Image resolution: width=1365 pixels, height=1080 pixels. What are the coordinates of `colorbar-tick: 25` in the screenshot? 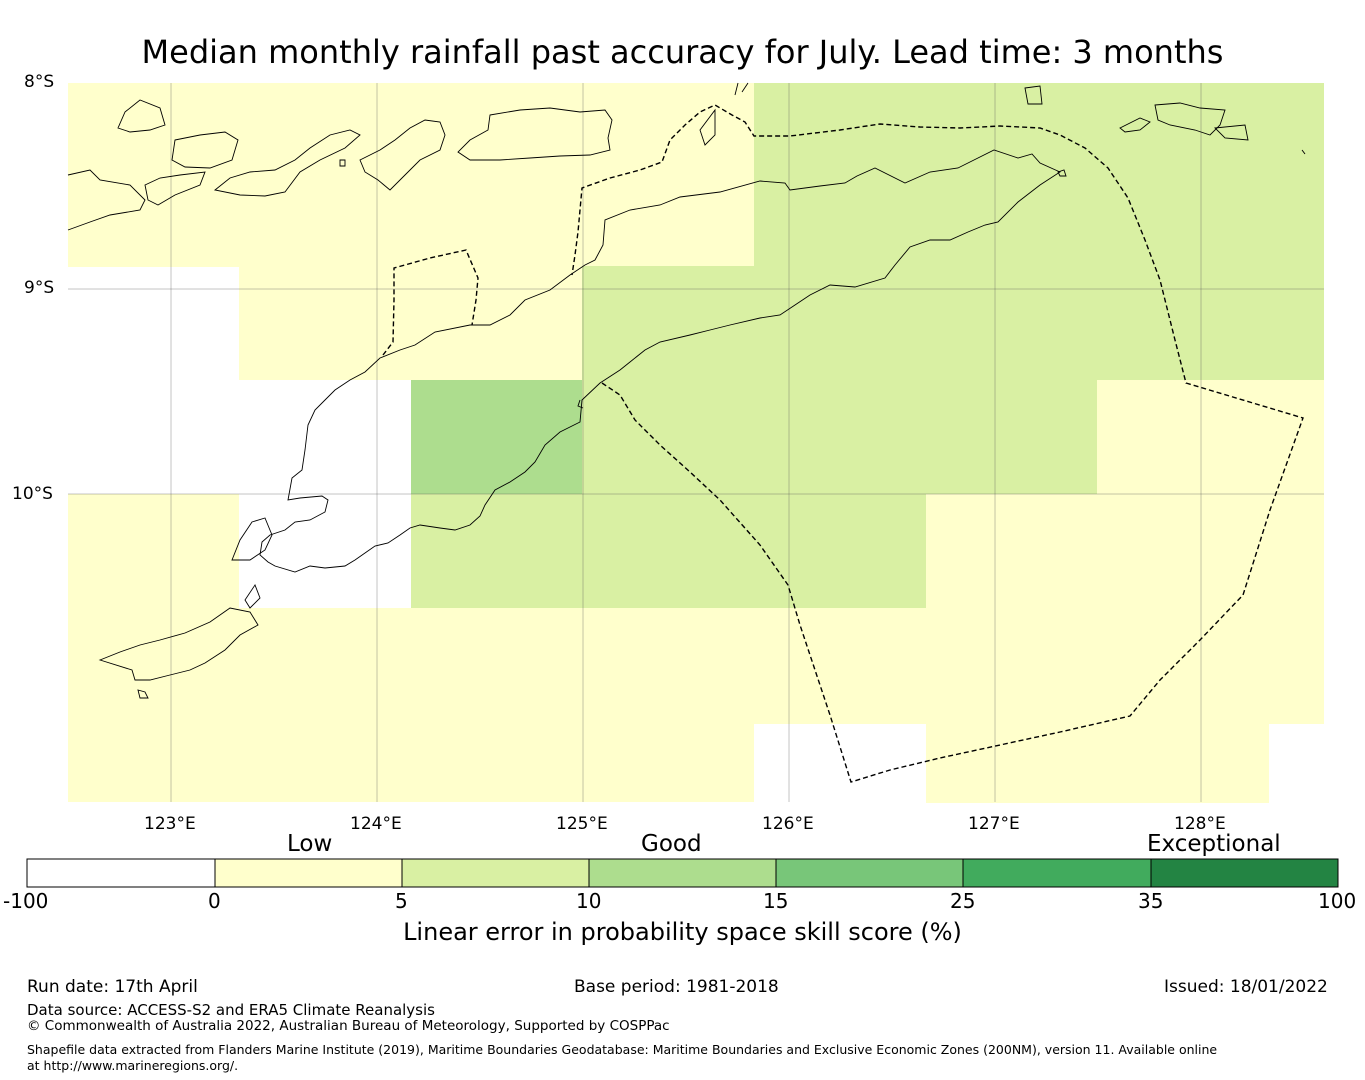 It's located at (963, 901).